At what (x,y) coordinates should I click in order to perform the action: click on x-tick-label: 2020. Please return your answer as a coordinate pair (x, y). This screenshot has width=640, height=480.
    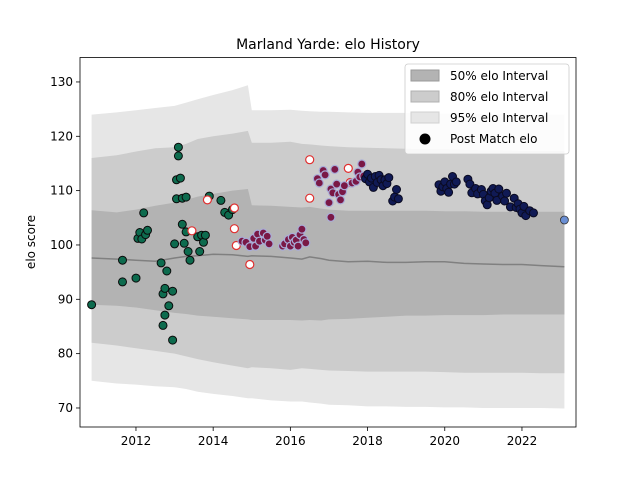
    Looking at the image, I should click on (444, 441).